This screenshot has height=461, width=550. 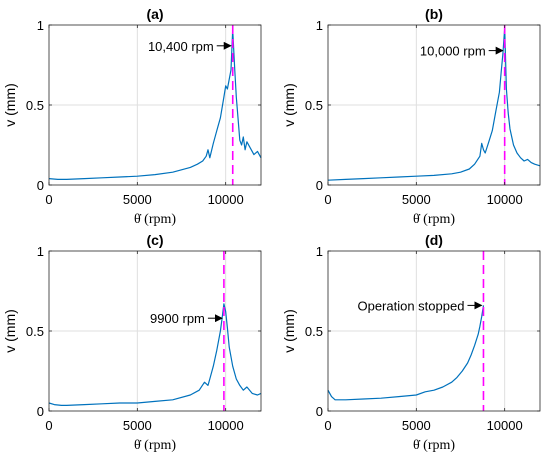 What do you see at coordinates (434, 104) in the screenshot?
I see `series-line-b` at bounding box center [434, 104].